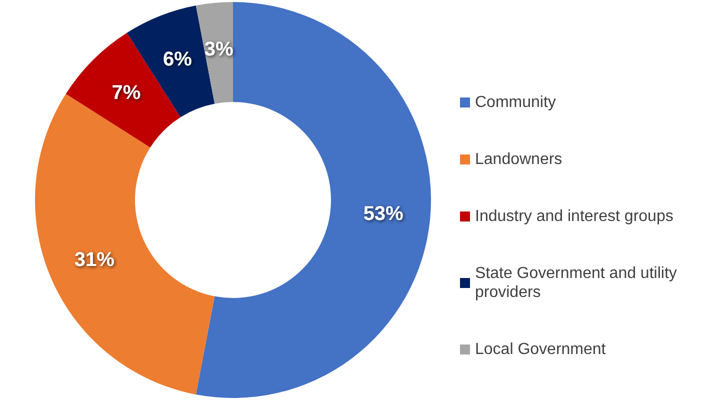 The width and height of the screenshot is (706, 401). I want to click on legend-label: Local Government, so click(540, 349).